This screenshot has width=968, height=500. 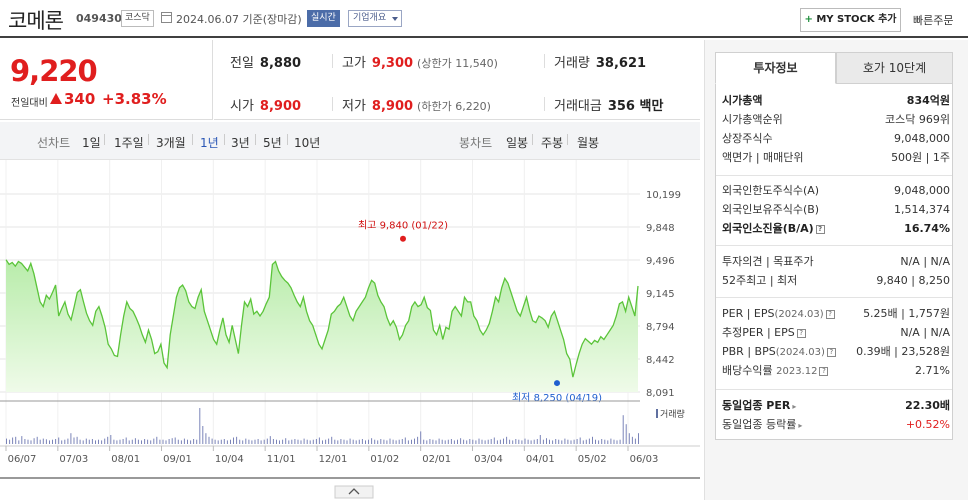 I want to click on quick-order-link: 빠른주문, so click(x=933, y=20).